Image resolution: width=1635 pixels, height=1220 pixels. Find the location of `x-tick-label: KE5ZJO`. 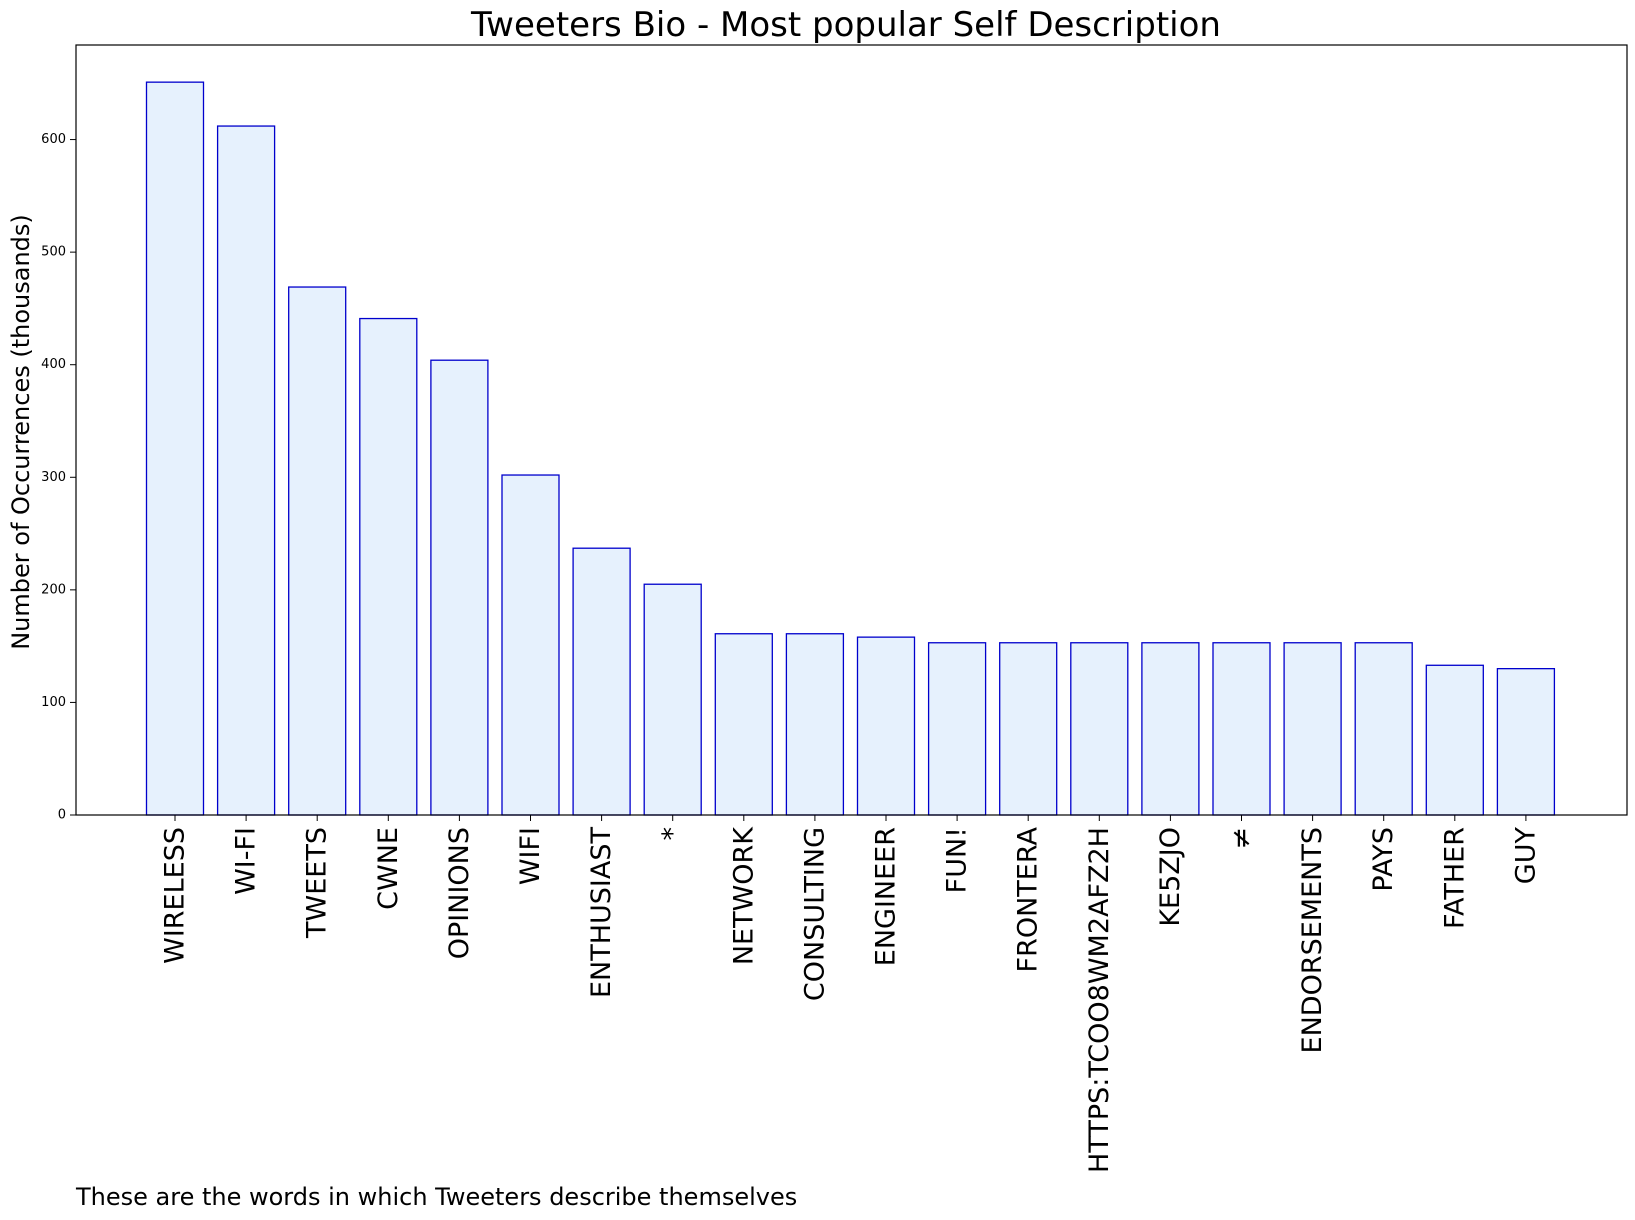

x-tick-label: KE5ZJO is located at coordinates (1170, 877).